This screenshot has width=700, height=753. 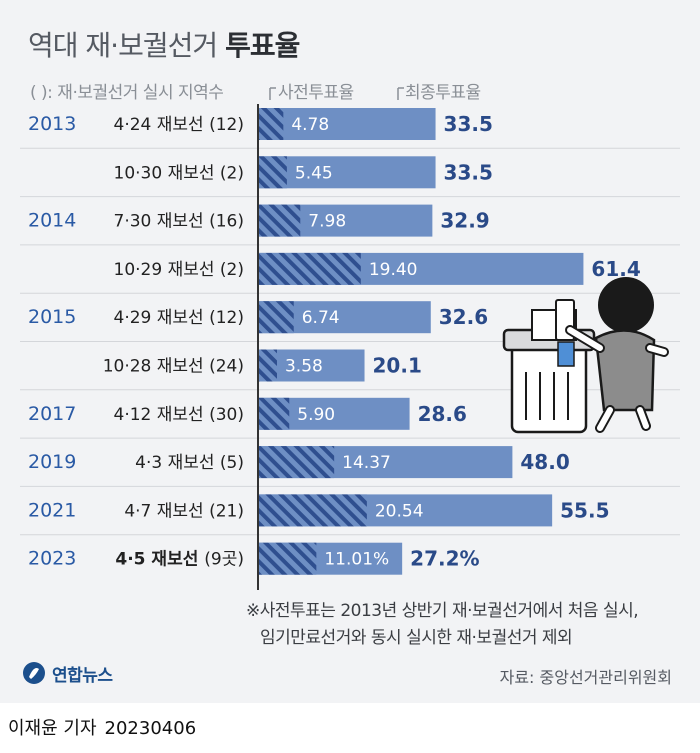 What do you see at coordinates (52, 510) in the screenshot?
I see `year-label: 2021` at bounding box center [52, 510].